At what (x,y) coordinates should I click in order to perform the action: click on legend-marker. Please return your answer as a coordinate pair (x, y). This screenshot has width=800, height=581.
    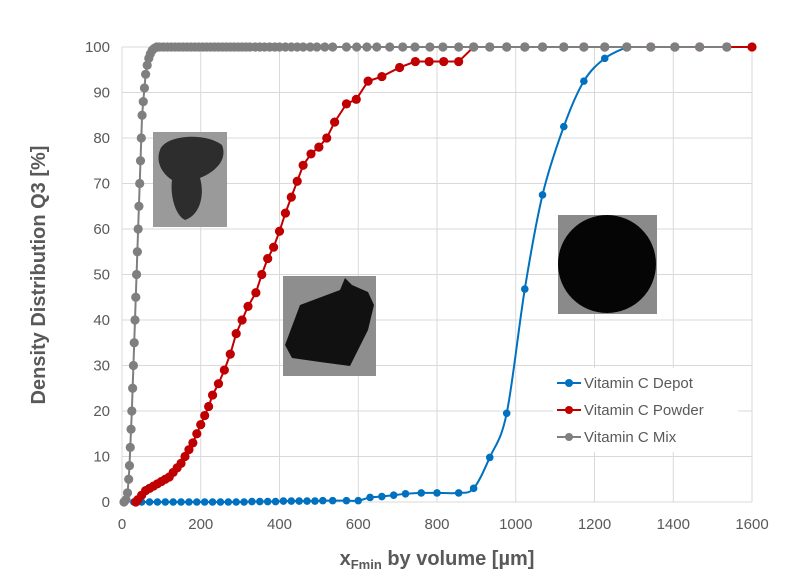
    Looking at the image, I should click on (569, 410).